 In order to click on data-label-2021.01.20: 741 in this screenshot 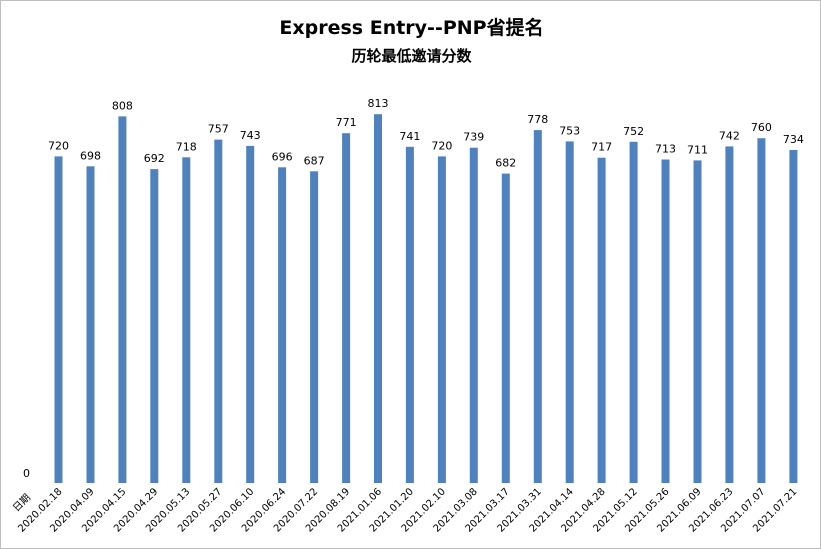, I will do `click(409, 136)`.